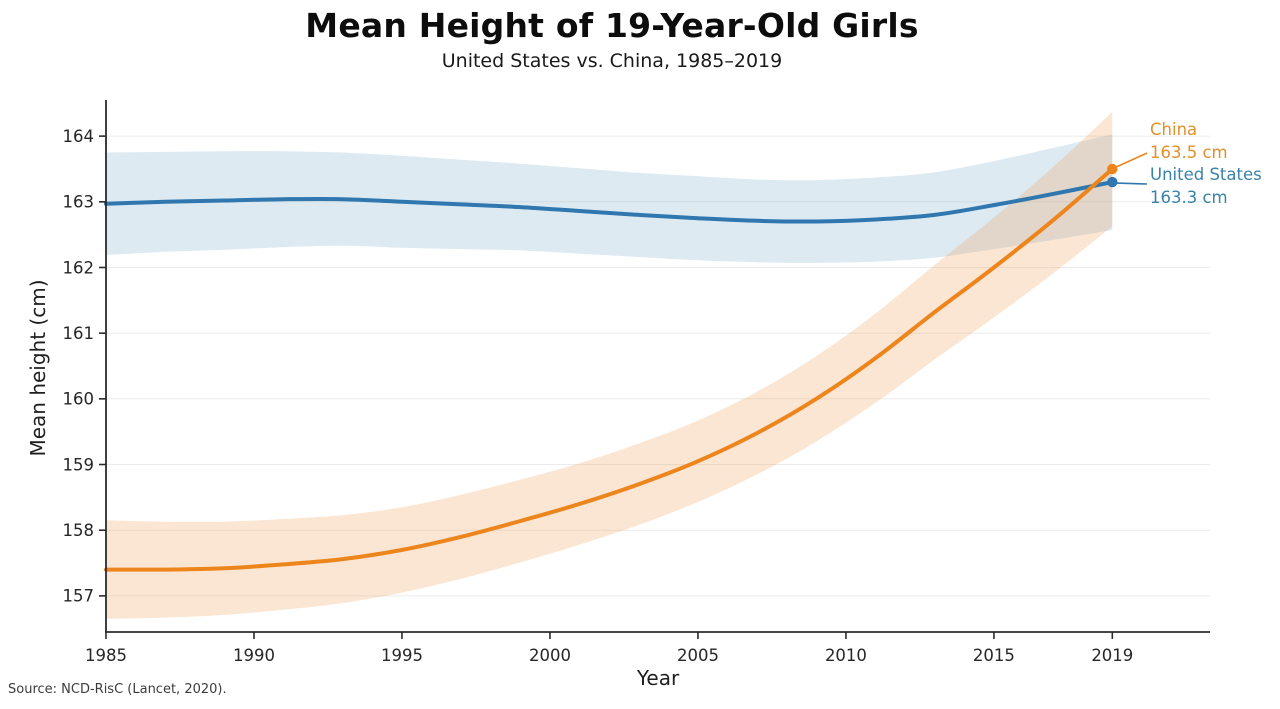  What do you see at coordinates (79, 596) in the screenshot?
I see `y-tick-label: 157` at bounding box center [79, 596].